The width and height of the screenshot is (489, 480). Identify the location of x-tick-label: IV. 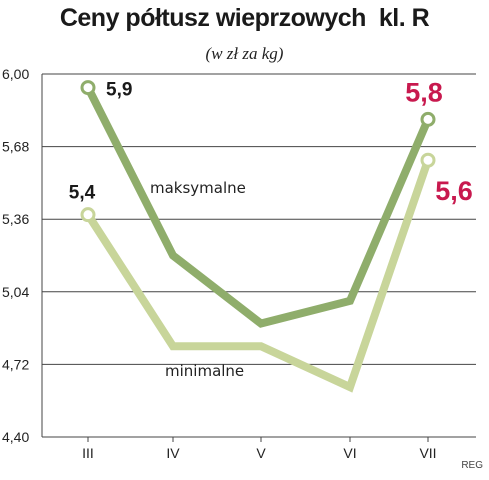
(173, 453).